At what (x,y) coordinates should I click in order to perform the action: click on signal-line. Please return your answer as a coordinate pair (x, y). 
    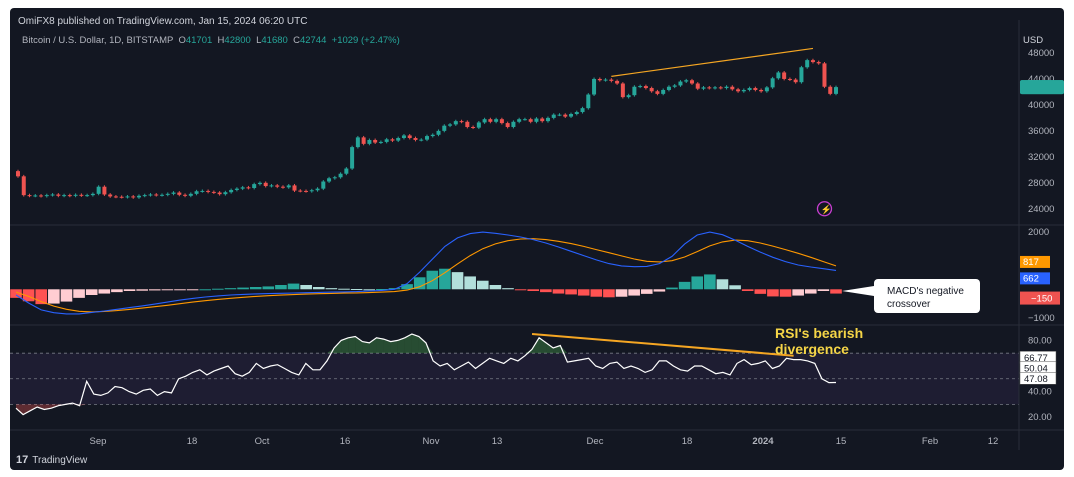
    Looking at the image, I should click on (426, 275).